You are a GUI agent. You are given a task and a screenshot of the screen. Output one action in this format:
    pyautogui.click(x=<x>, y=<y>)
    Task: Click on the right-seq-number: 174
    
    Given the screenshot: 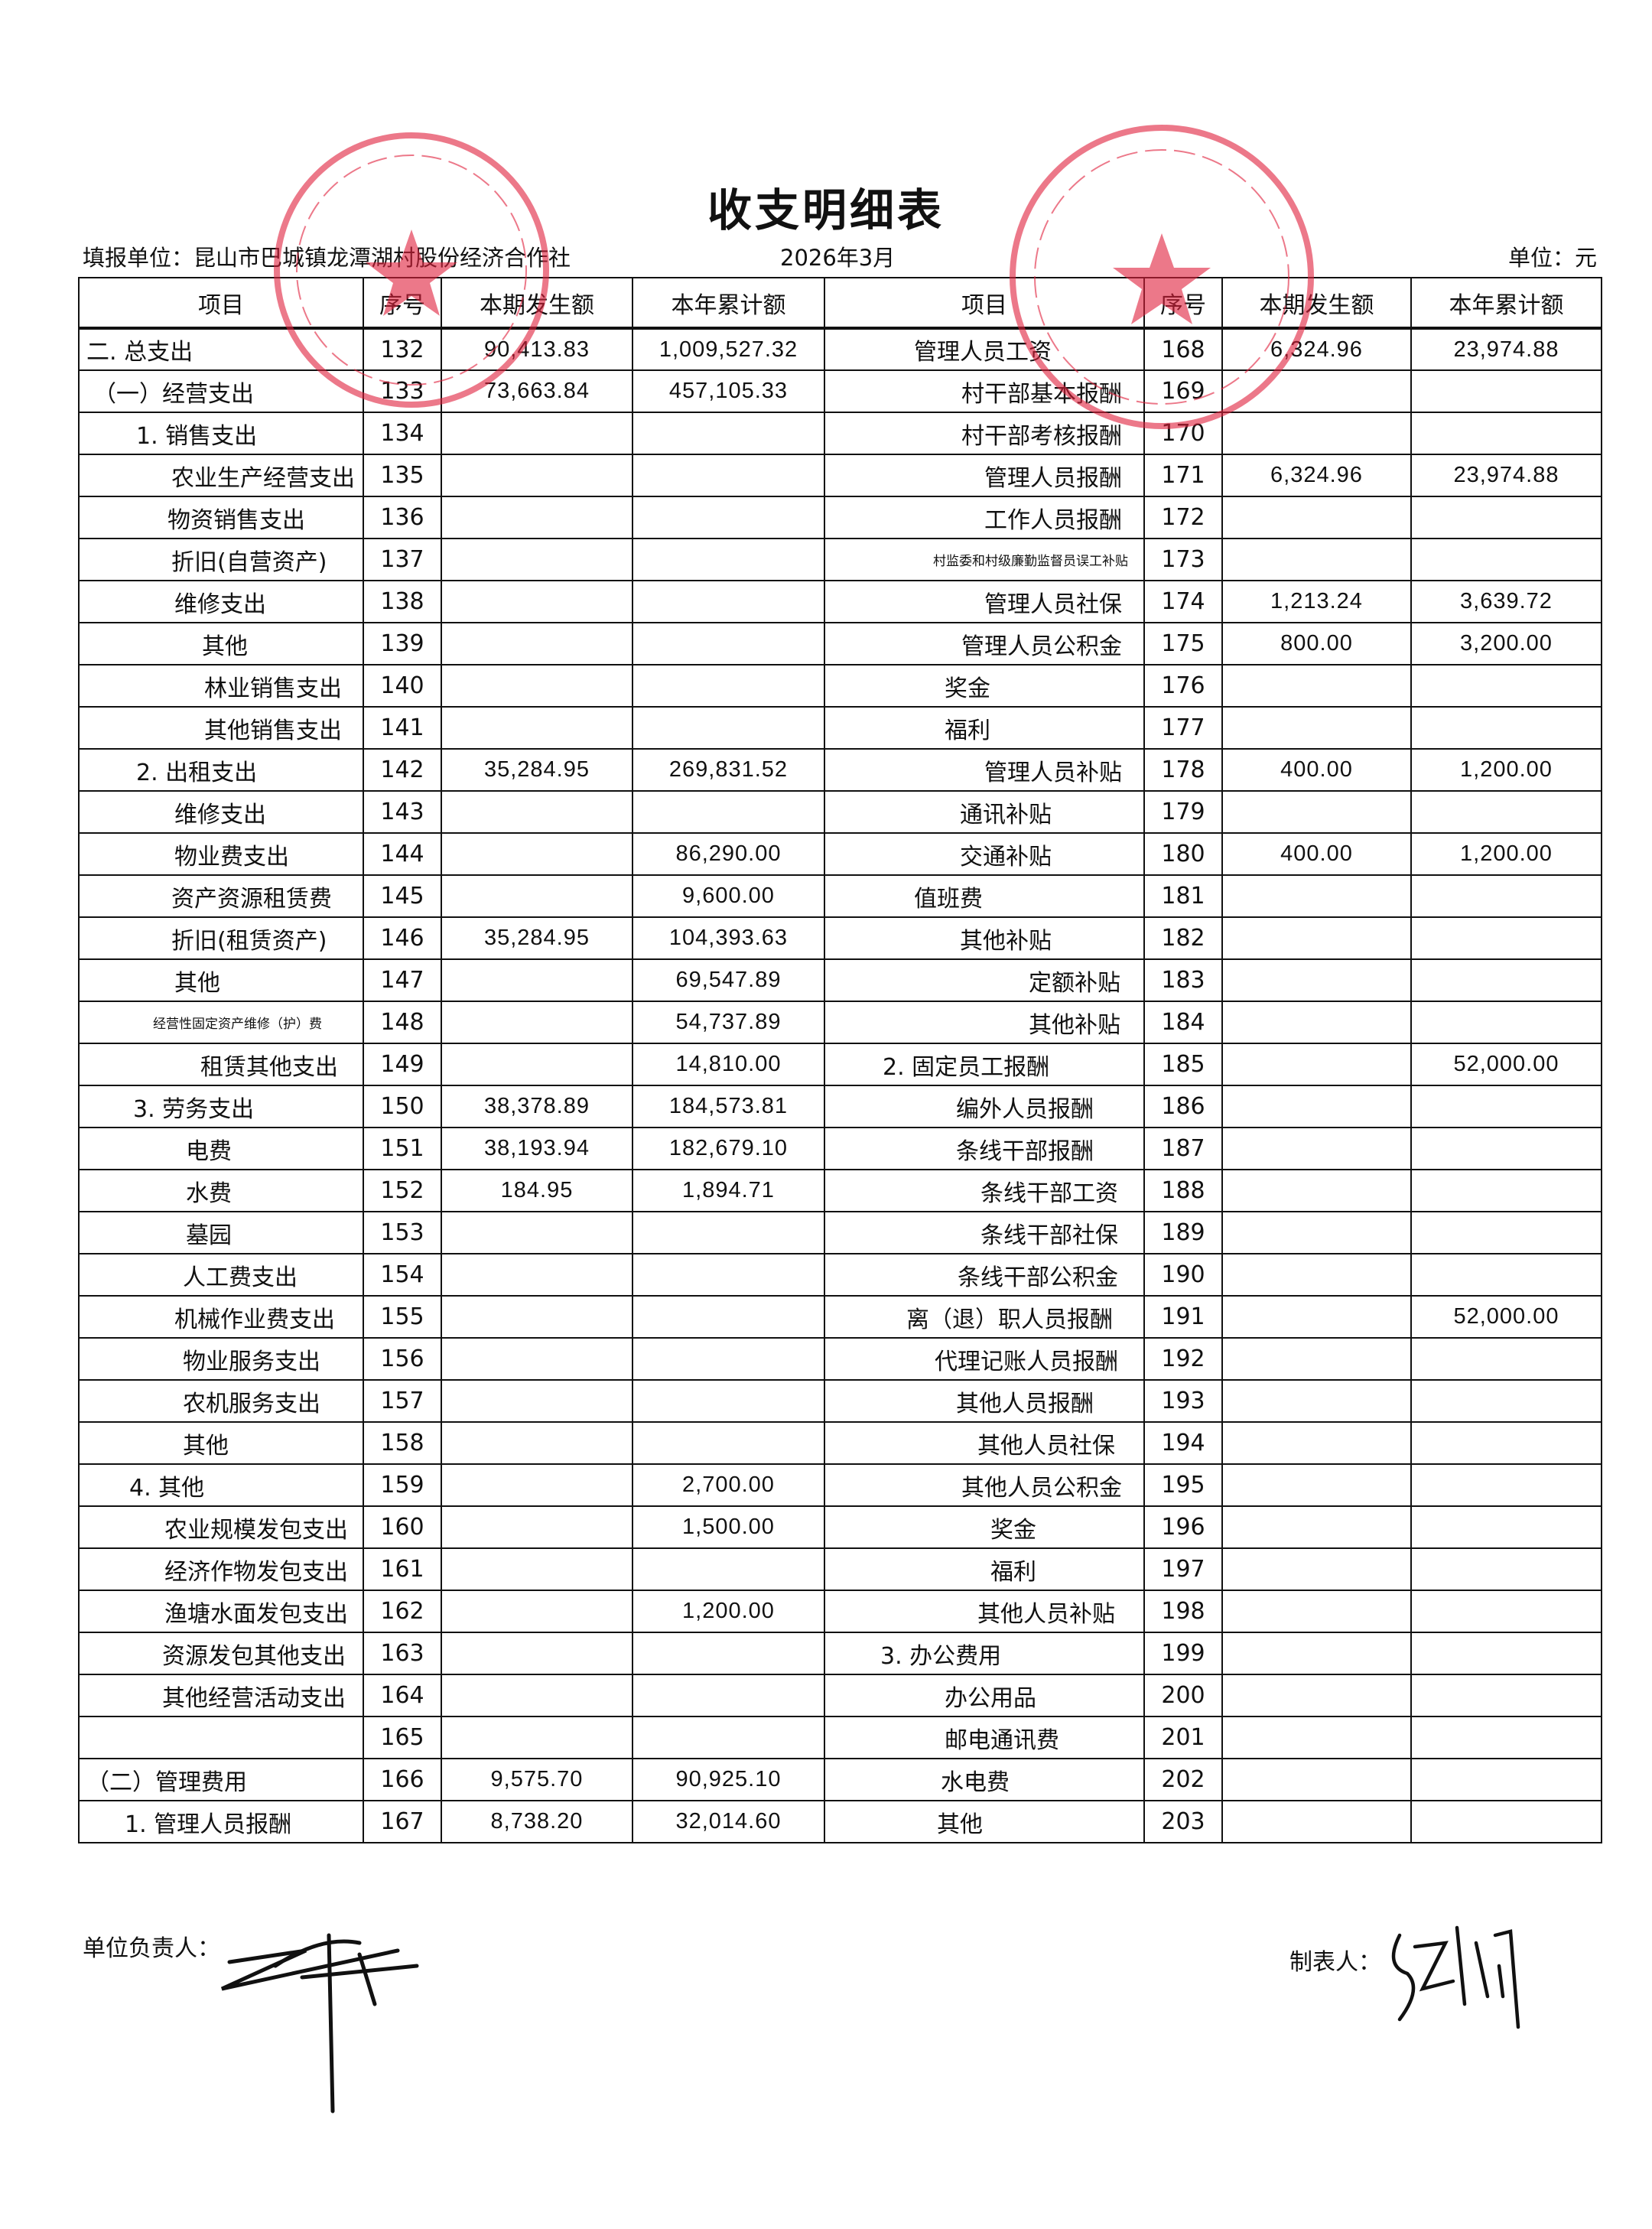 What is the action you would take?
    pyautogui.click(x=1183, y=601)
    